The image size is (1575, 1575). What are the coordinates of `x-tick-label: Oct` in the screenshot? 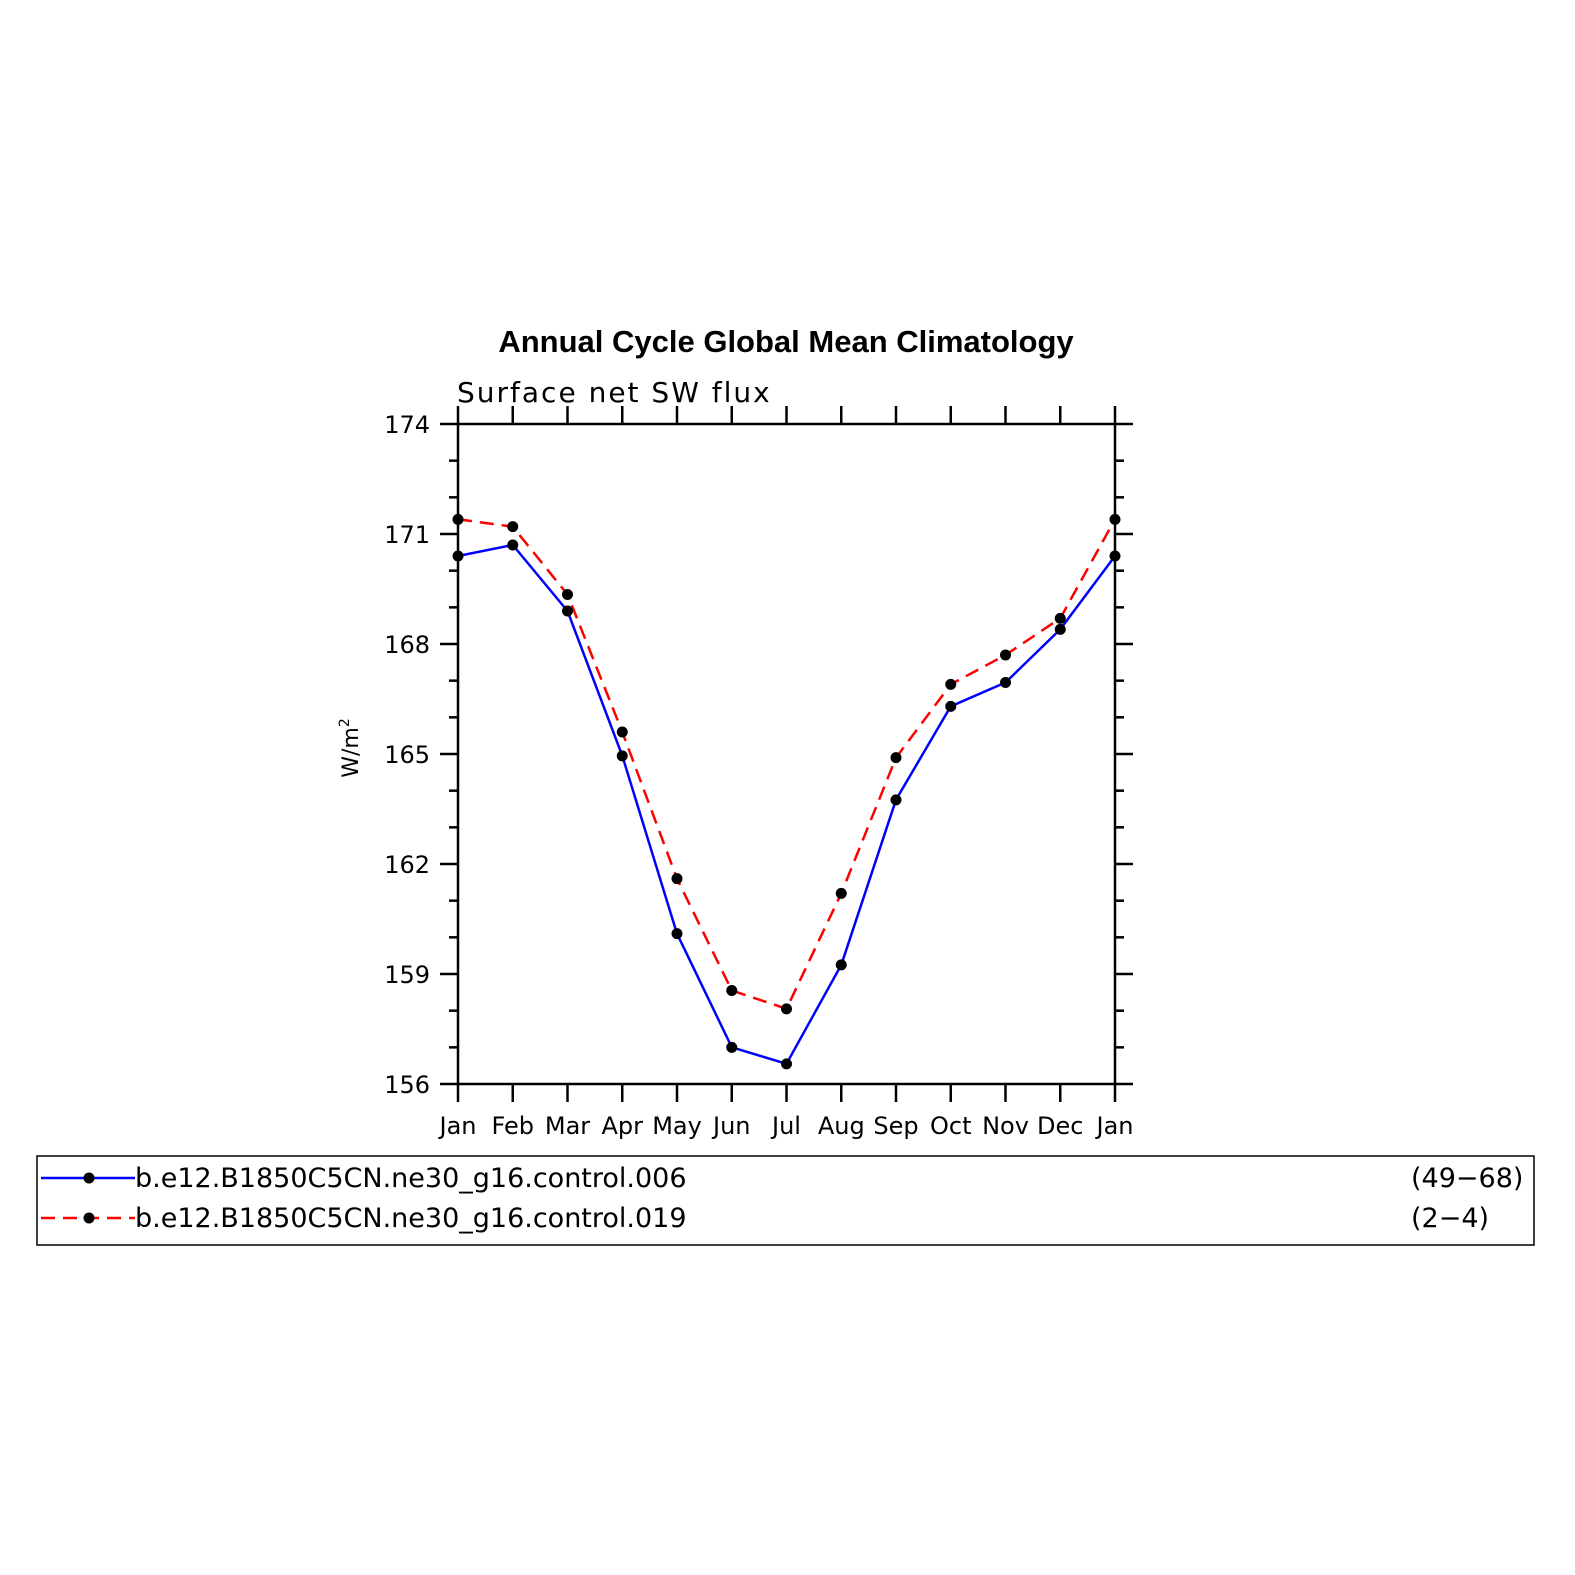 It's located at (951, 1126).